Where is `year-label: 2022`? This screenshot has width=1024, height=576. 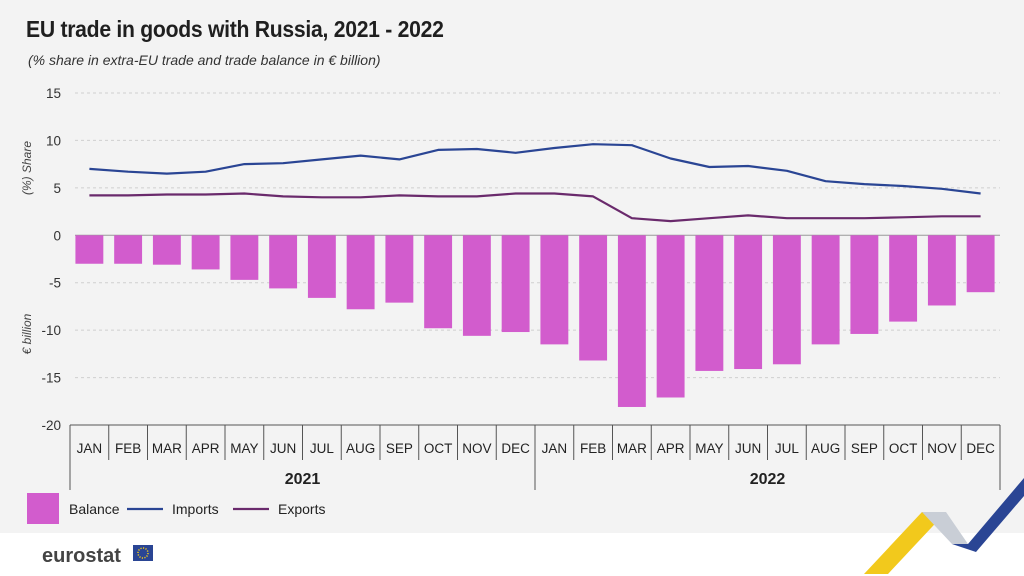
year-label: 2022 is located at coordinates (768, 479).